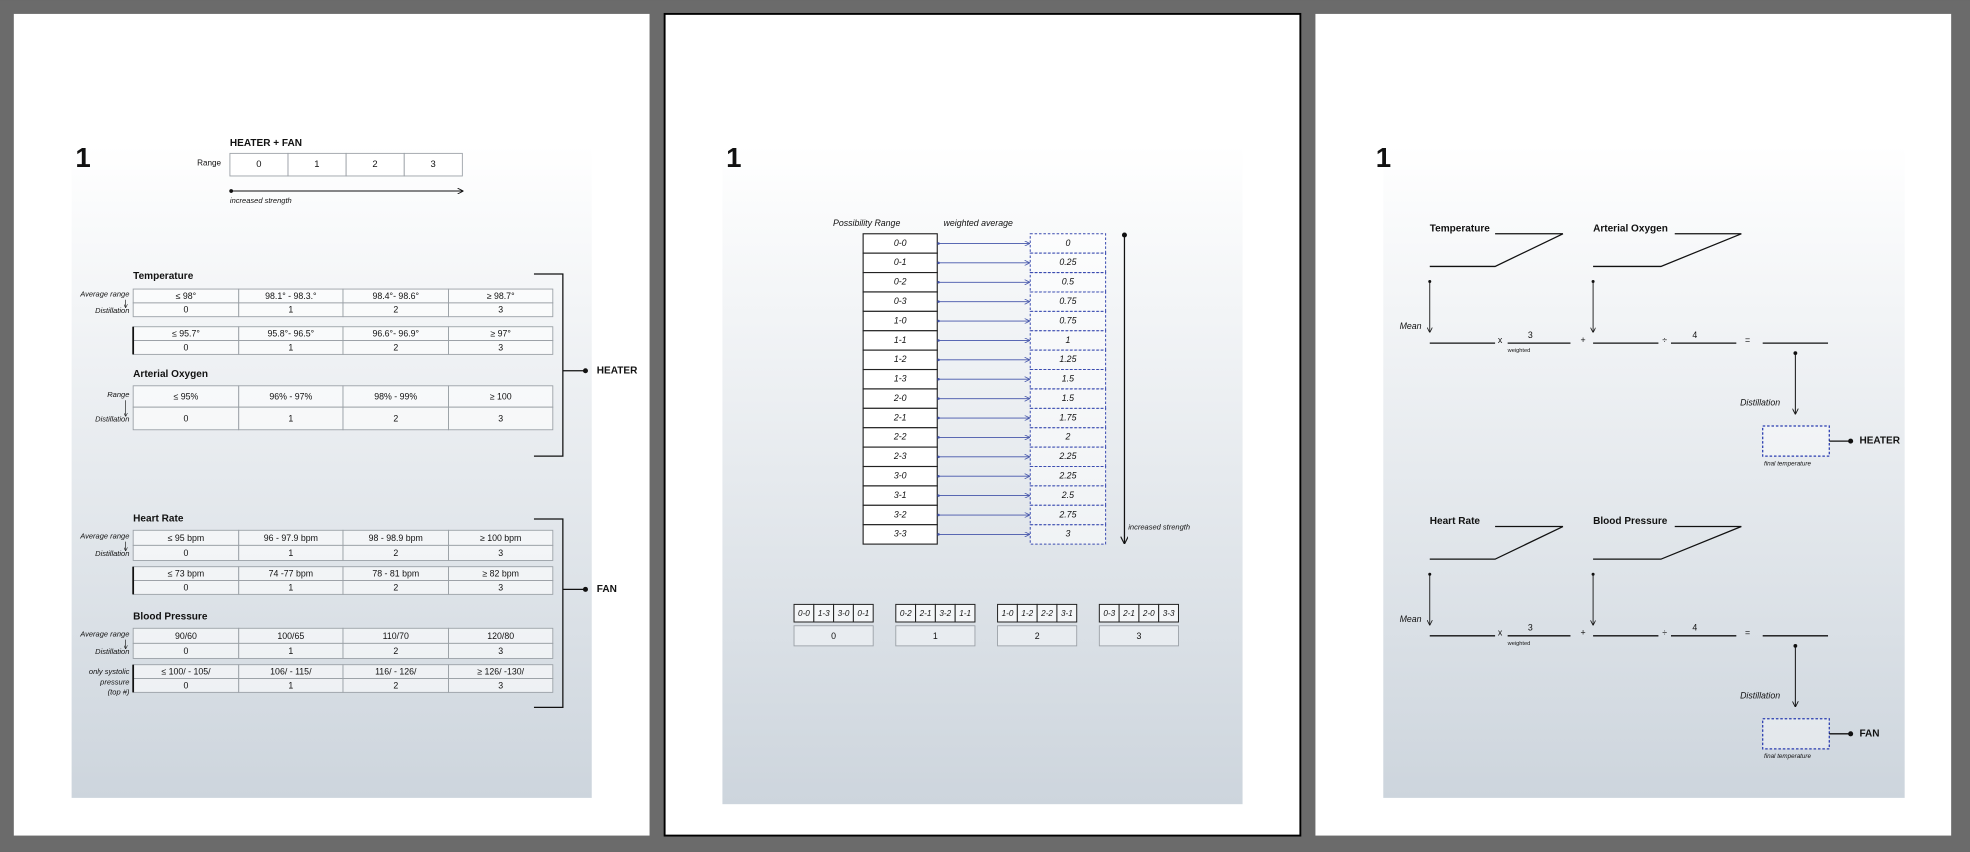 This screenshot has height=852, width=1970. What do you see at coordinates (900, 340) in the screenshot?
I see `combo: 1-1` at bounding box center [900, 340].